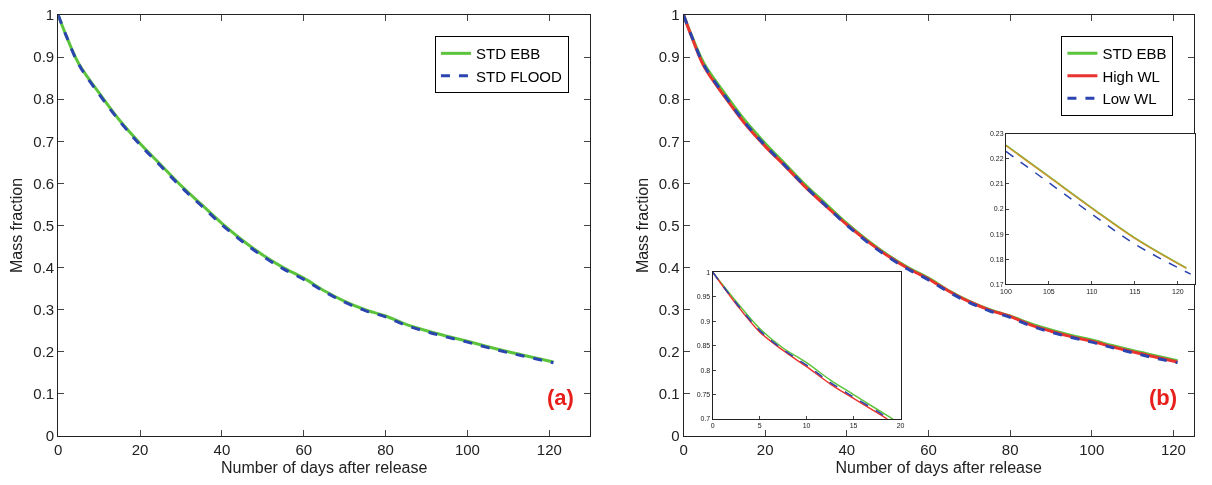 This screenshot has height=485, width=1212. What do you see at coordinates (560, 397) in the screenshot?
I see `annotation: (a)` at bounding box center [560, 397].